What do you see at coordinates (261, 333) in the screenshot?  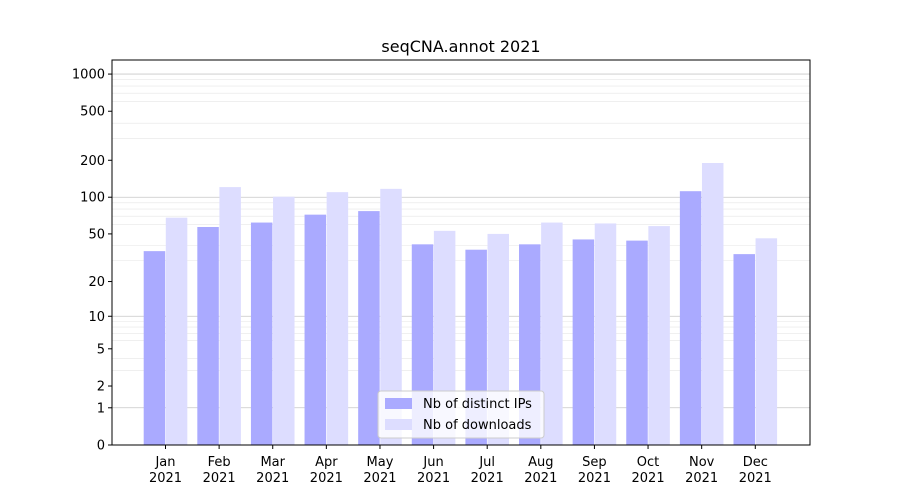 I see `bar-distinct-ips-mar` at bounding box center [261, 333].